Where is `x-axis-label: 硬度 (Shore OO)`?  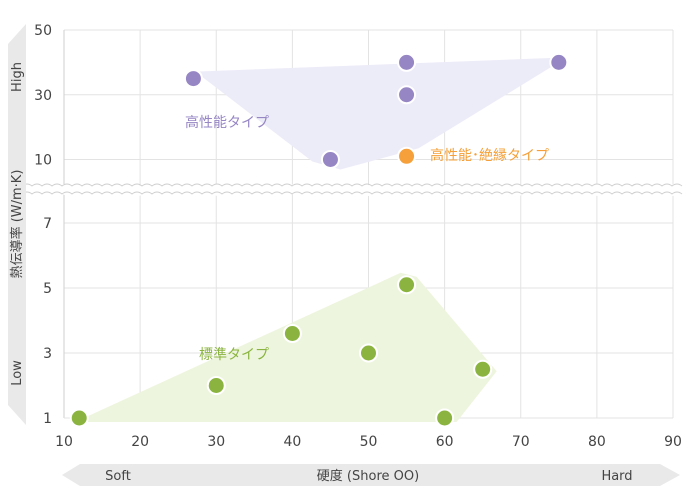 x-axis-label: 硬度 (Shore OO) is located at coordinates (368, 476).